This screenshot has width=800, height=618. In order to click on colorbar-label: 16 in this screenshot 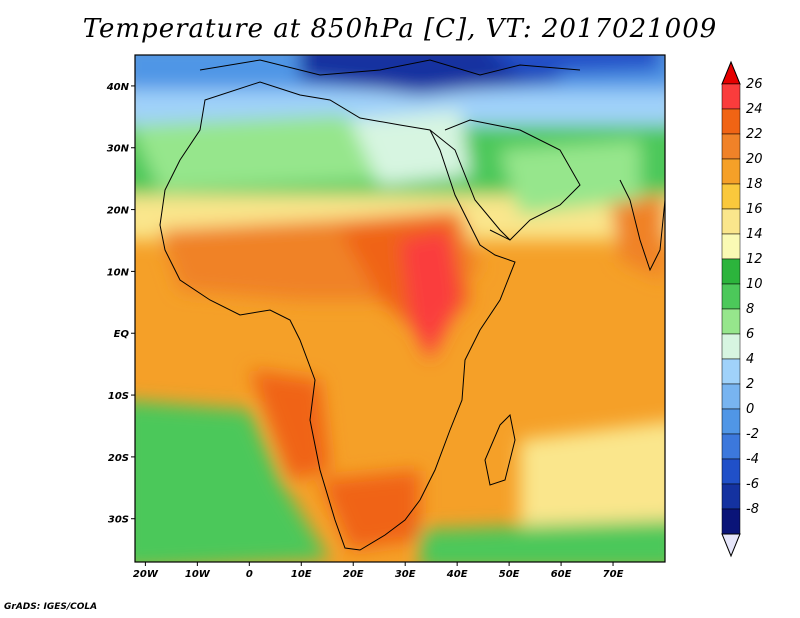, I will do `click(754, 209)`.